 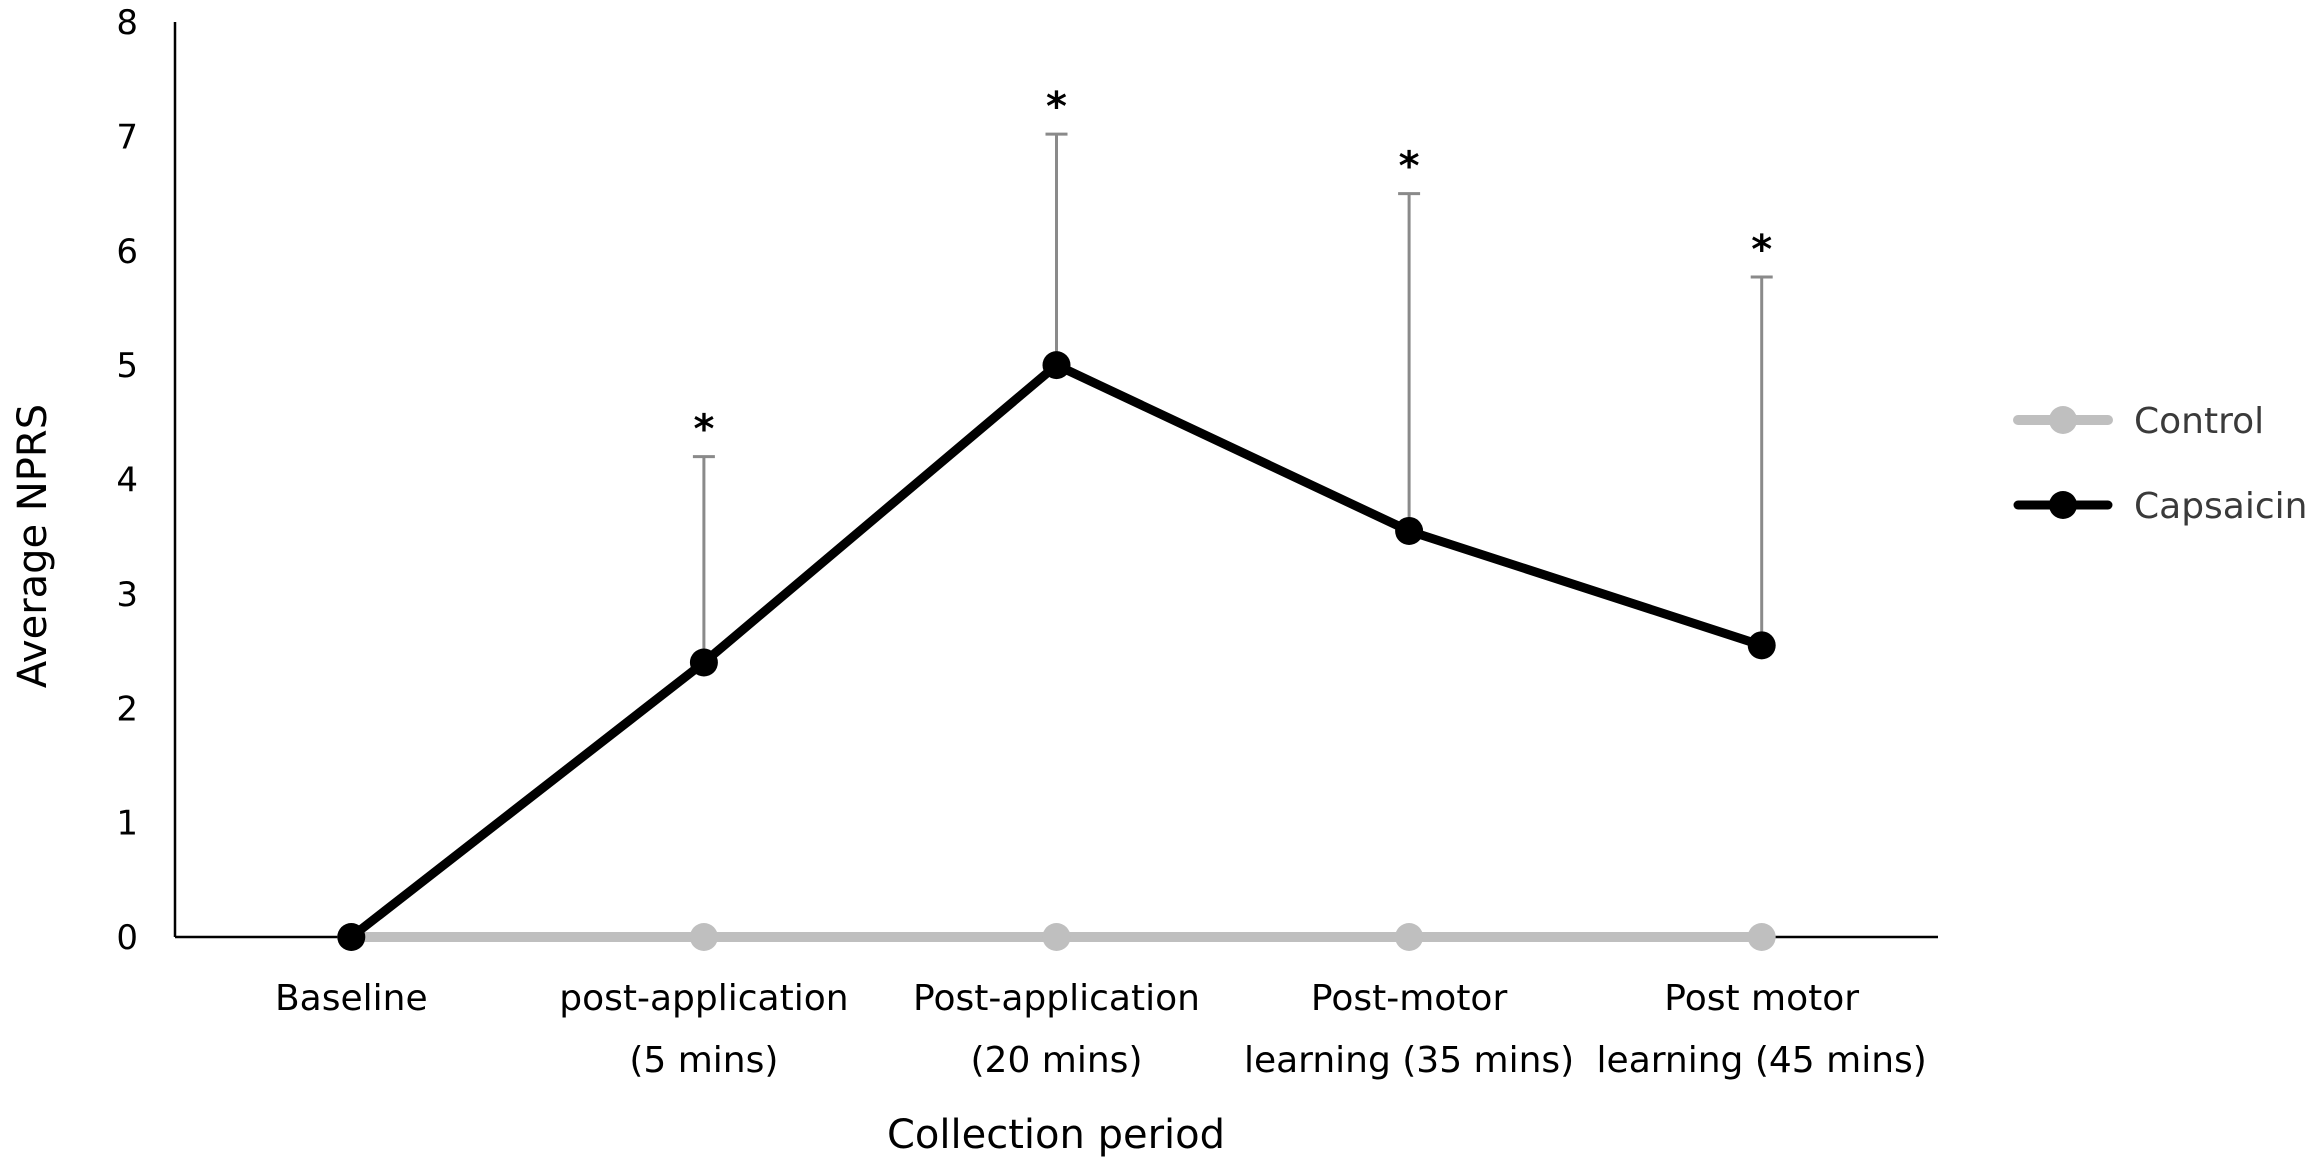 I want to click on y-tick-label: 6, so click(x=127, y=252).